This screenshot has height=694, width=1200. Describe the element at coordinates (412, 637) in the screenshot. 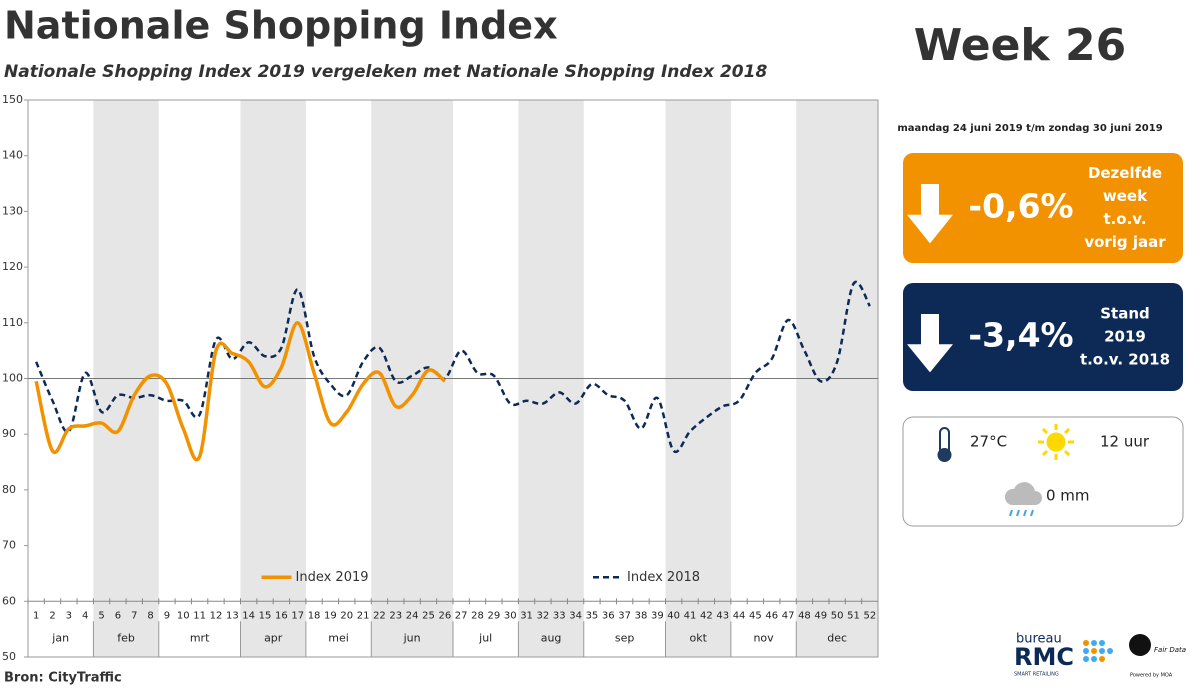

I see `month-label: jun` at that location.